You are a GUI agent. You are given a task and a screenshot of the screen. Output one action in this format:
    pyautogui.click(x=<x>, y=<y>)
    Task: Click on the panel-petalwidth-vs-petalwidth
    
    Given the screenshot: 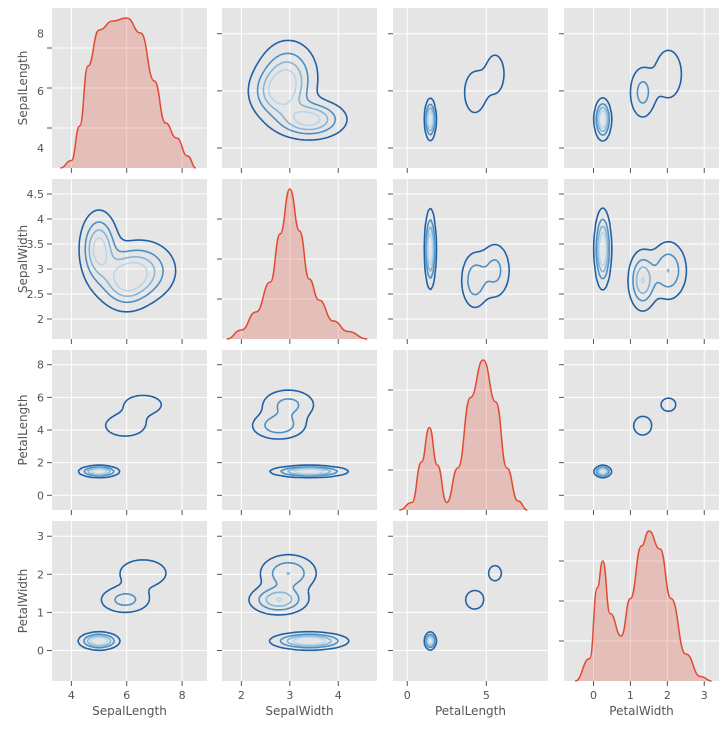 What is the action you would take?
    pyautogui.click(x=641, y=601)
    